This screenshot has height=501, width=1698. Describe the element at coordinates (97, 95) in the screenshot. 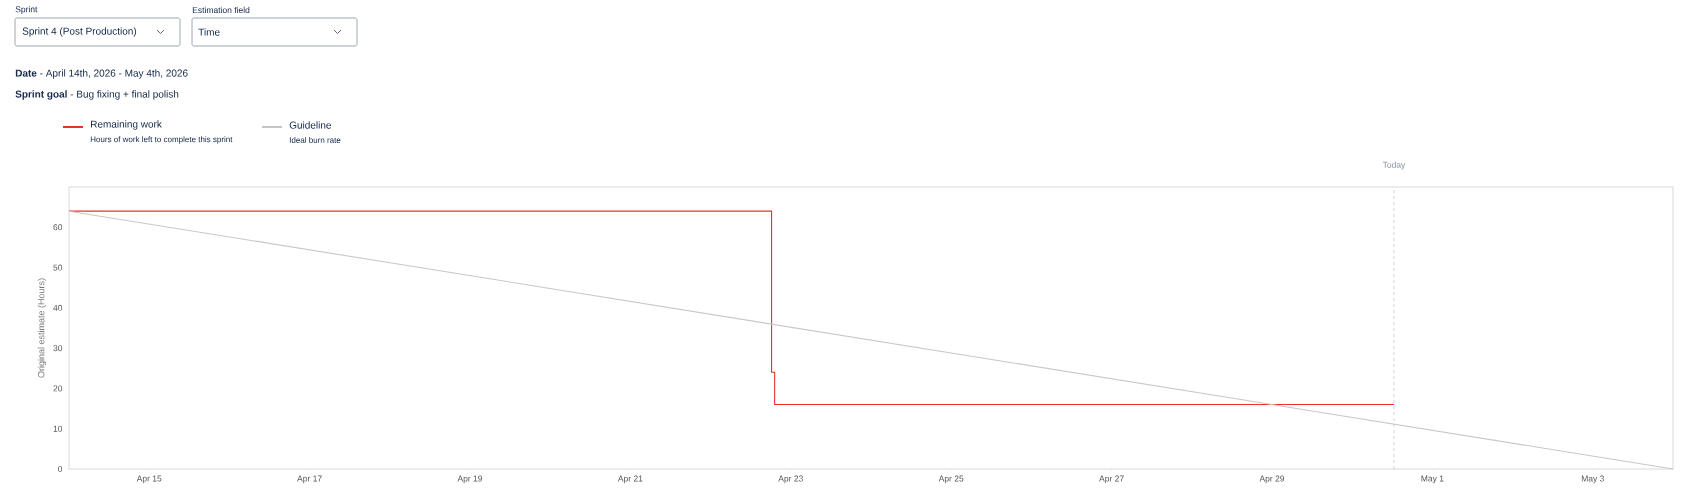

I see `text: Sprint goal - Bug fixing + final polish` at that location.